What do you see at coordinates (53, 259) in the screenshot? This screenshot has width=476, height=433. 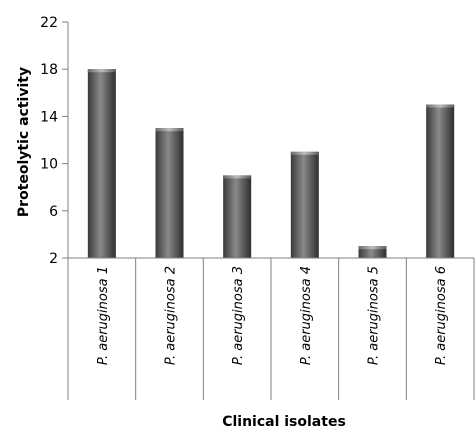 I see `y-tick-label: 2` at bounding box center [53, 259].